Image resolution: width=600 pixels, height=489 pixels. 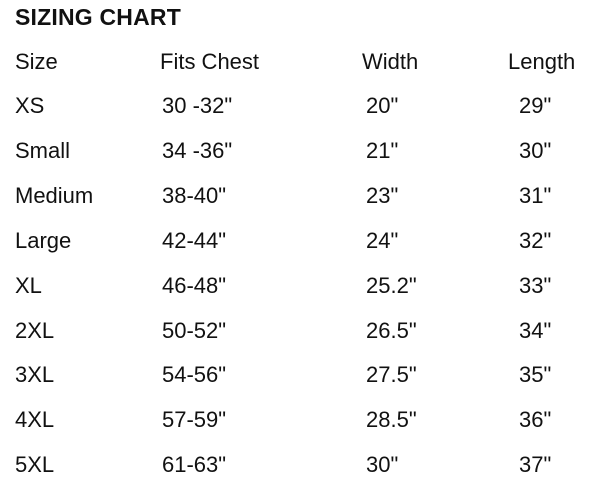 I want to click on table-row: 5XL 61-63" 30" 37", so click(x=300, y=465).